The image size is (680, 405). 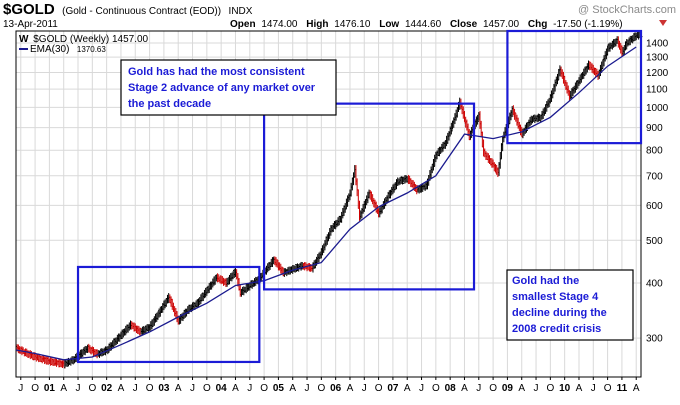 I want to click on open-value: 1474.00, so click(x=279, y=24).